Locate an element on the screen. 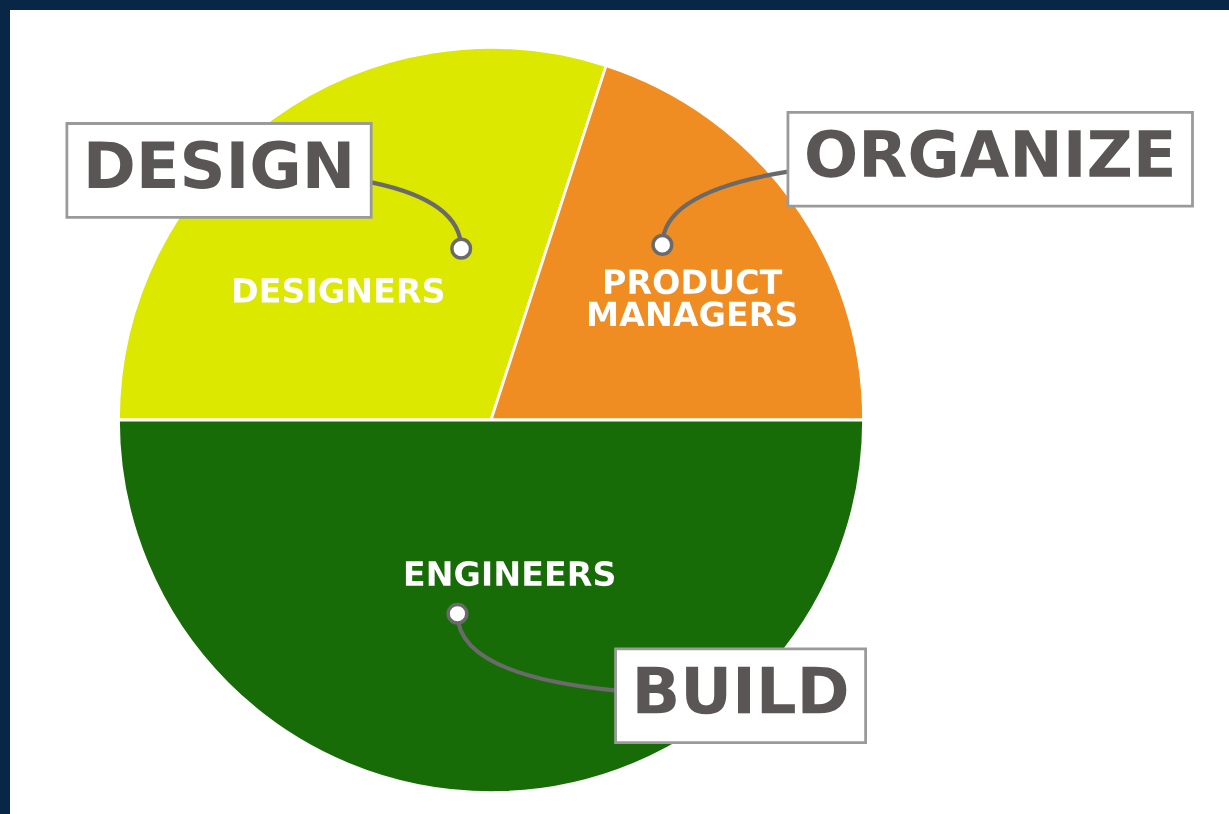 This screenshot has height=814, width=1229. slice-label: DESIGNERS is located at coordinates (339, 290).